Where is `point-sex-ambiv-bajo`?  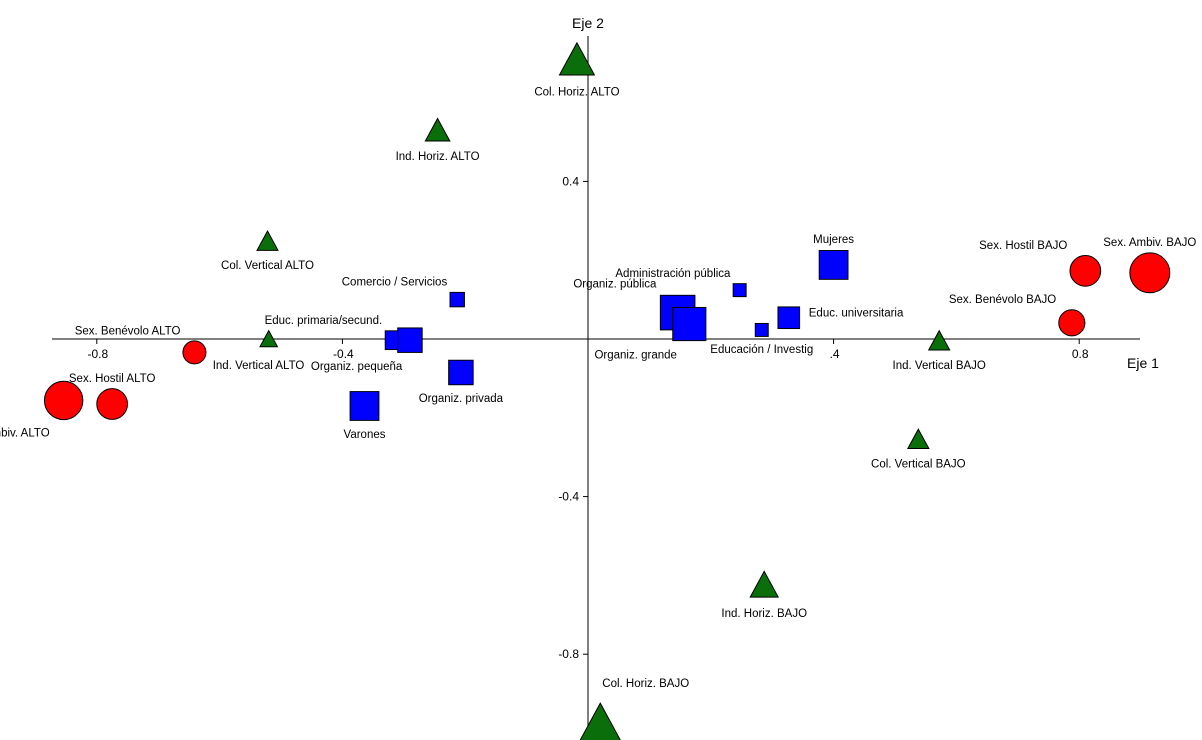 point-sex-ambiv-bajo is located at coordinates (1150, 273).